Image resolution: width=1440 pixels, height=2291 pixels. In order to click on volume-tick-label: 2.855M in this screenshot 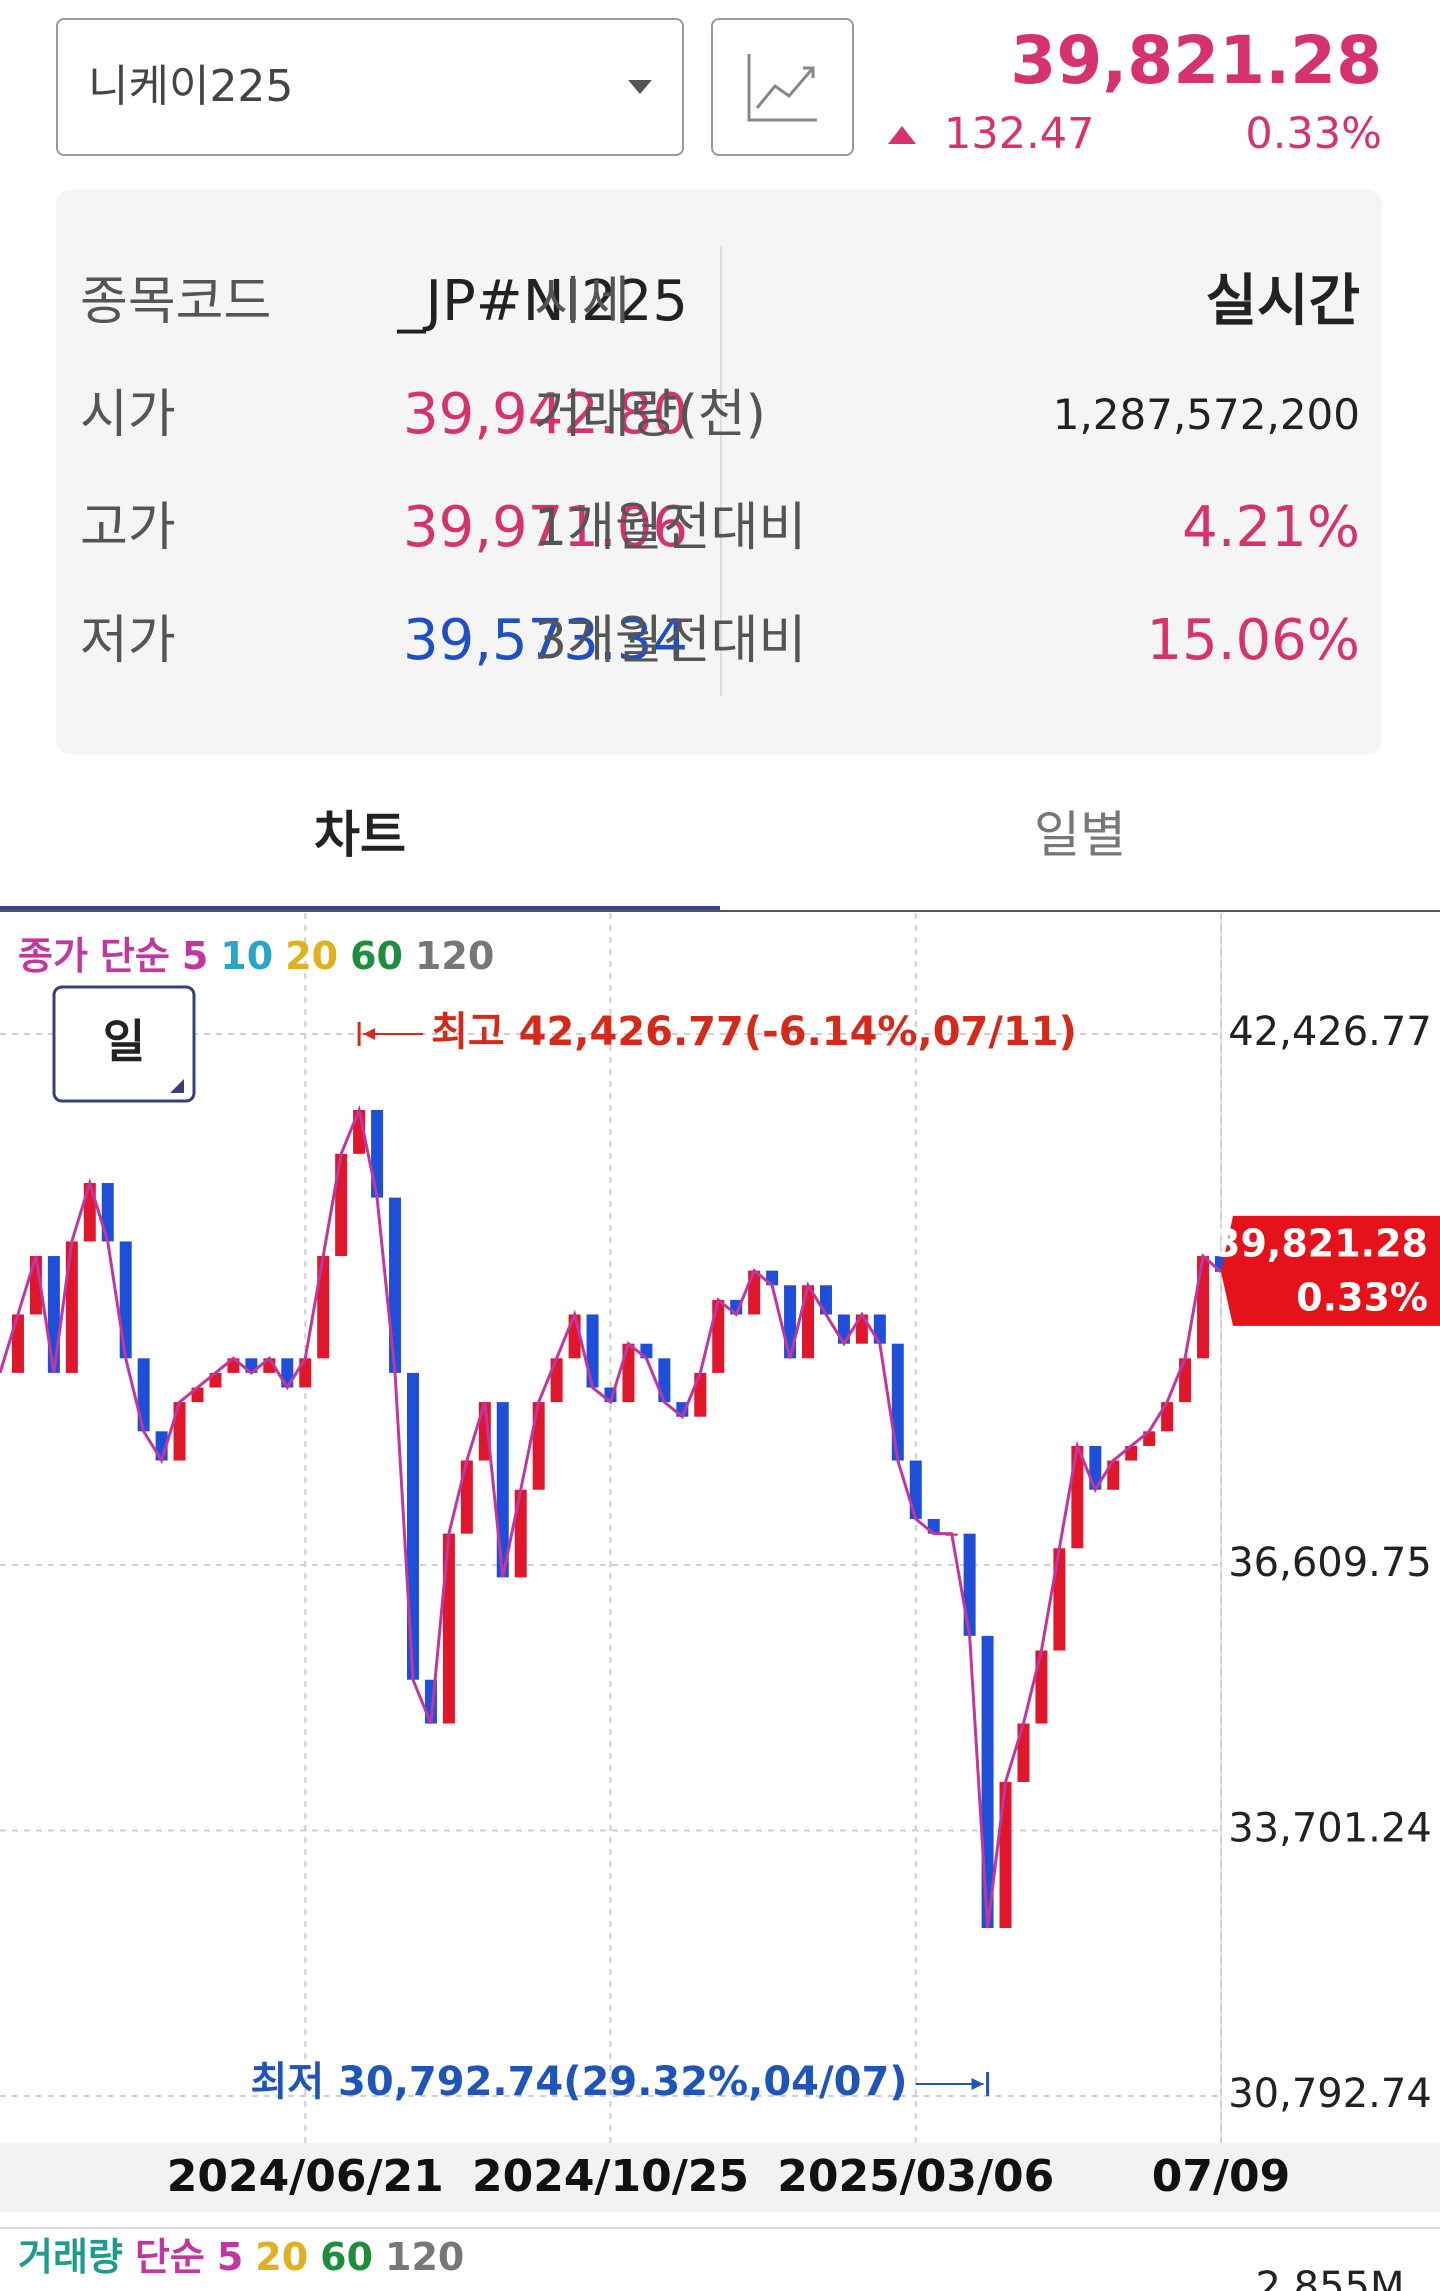, I will do `click(1329, 2277)`.